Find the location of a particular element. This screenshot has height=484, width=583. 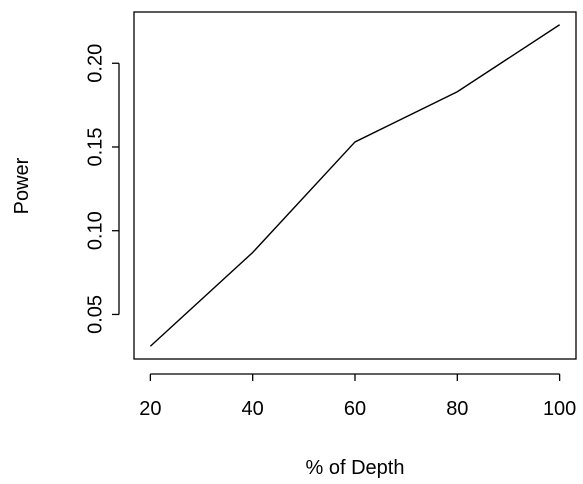

y-tick-label: 0.20 is located at coordinates (95, 63).